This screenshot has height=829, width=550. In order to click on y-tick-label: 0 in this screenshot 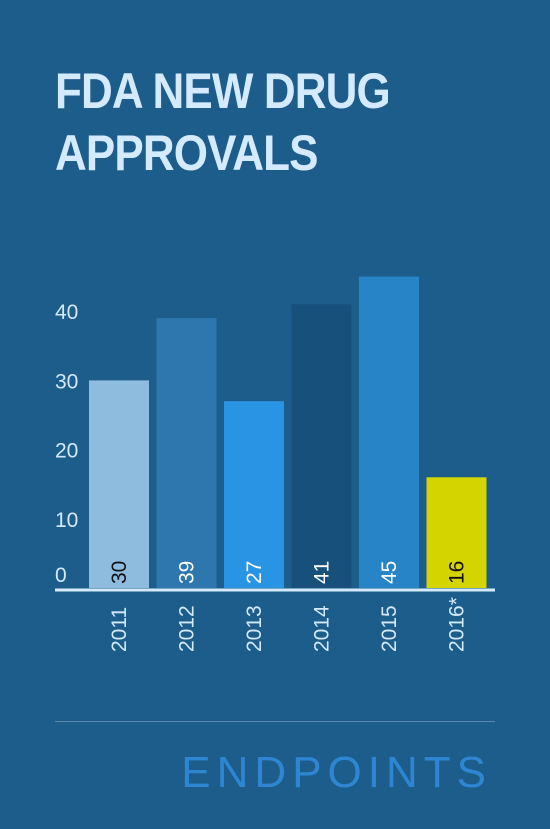, I will do `click(61, 575)`.